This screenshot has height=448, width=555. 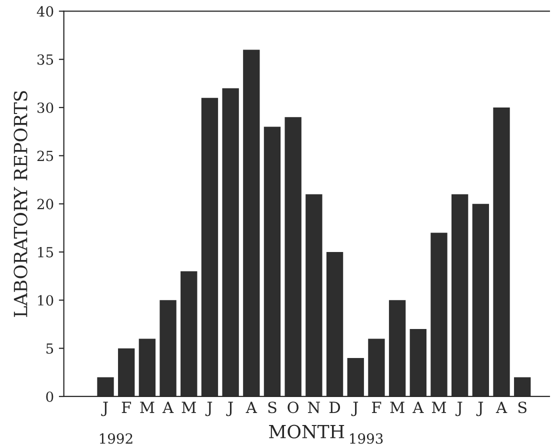 I want to click on text: 1993, so click(x=366, y=438).